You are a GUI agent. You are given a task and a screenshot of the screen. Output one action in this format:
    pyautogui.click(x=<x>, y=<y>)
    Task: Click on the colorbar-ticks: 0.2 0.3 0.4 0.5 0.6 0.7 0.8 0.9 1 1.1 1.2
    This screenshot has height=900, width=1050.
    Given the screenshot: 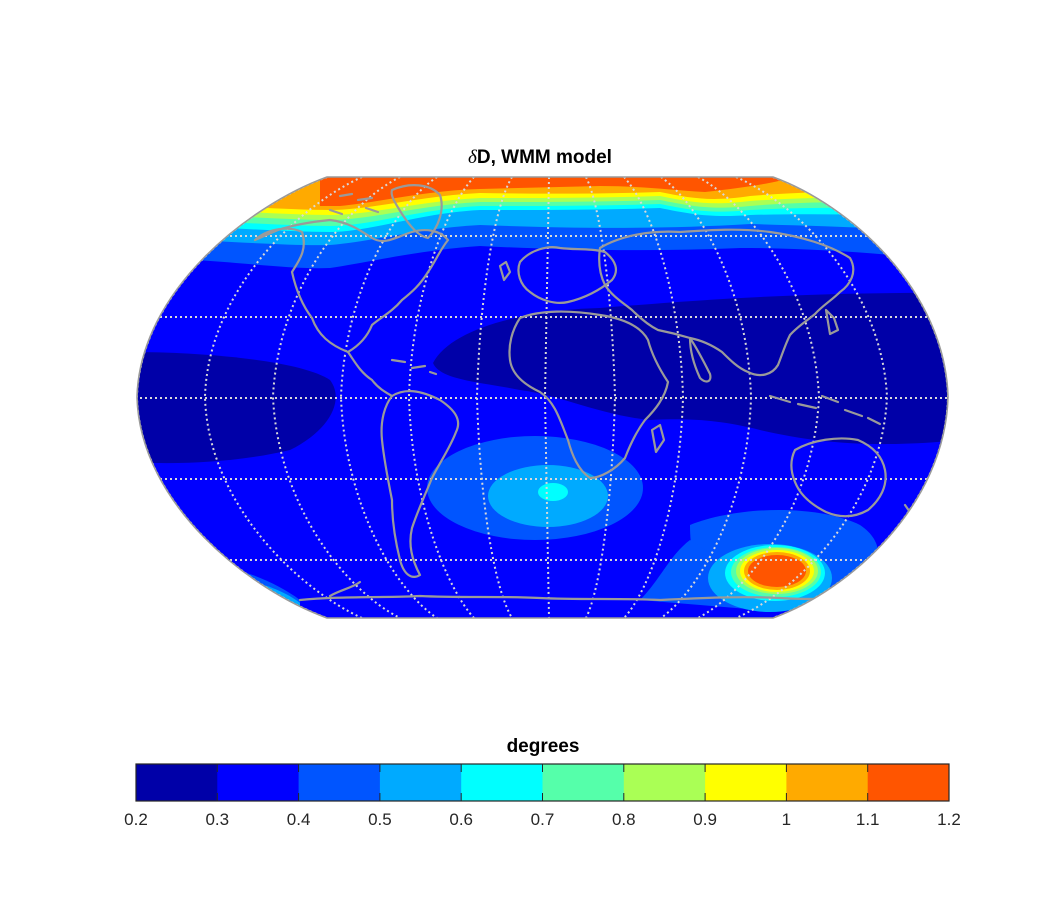 What is the action you would take?
    pyautogui.click(x=542, y=796)
    